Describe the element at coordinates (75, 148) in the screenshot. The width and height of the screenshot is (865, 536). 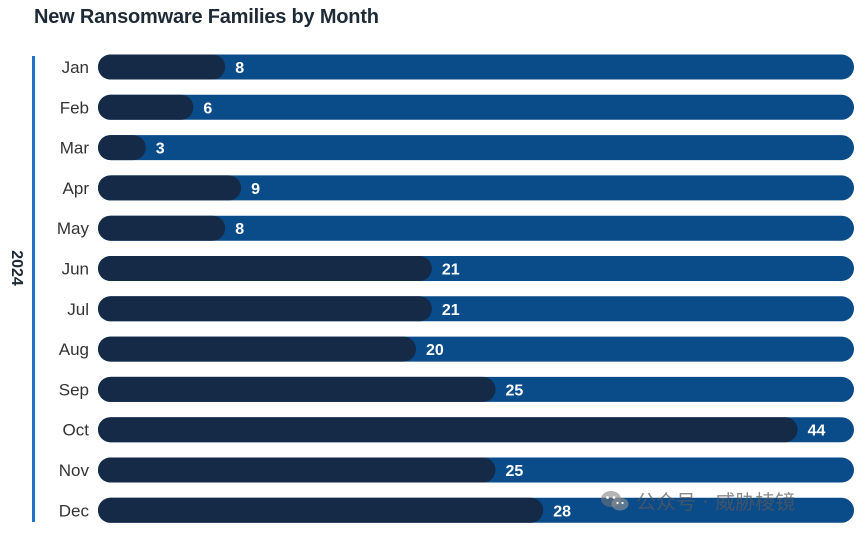
I see `month-label: Mar` at that location.